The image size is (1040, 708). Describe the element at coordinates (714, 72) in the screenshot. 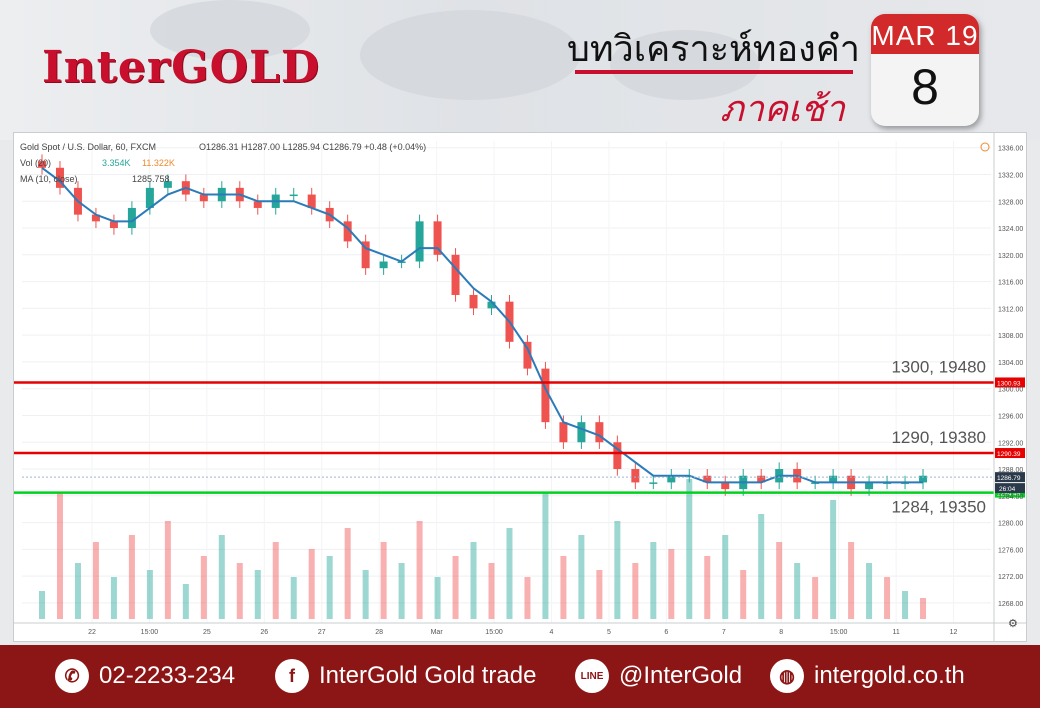

I see `title-underline` at that location.